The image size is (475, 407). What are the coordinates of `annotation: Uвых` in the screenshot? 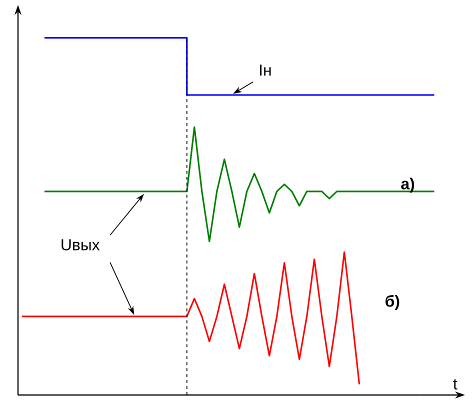 It's located at (81, 244).